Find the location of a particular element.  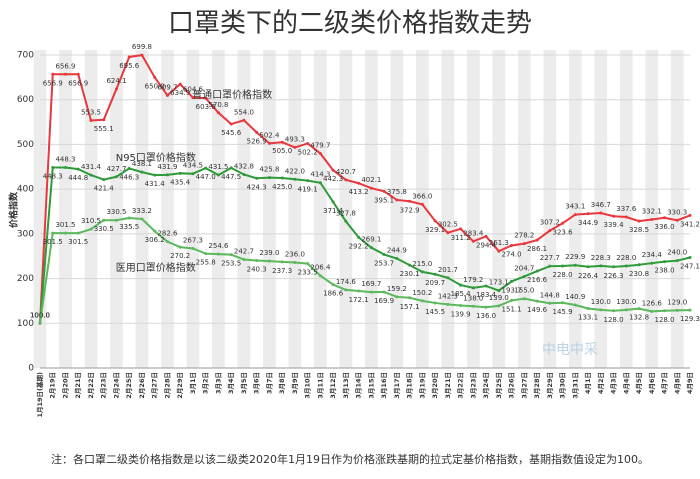

data-label: 140.9 is located at coordinates (575, 297).